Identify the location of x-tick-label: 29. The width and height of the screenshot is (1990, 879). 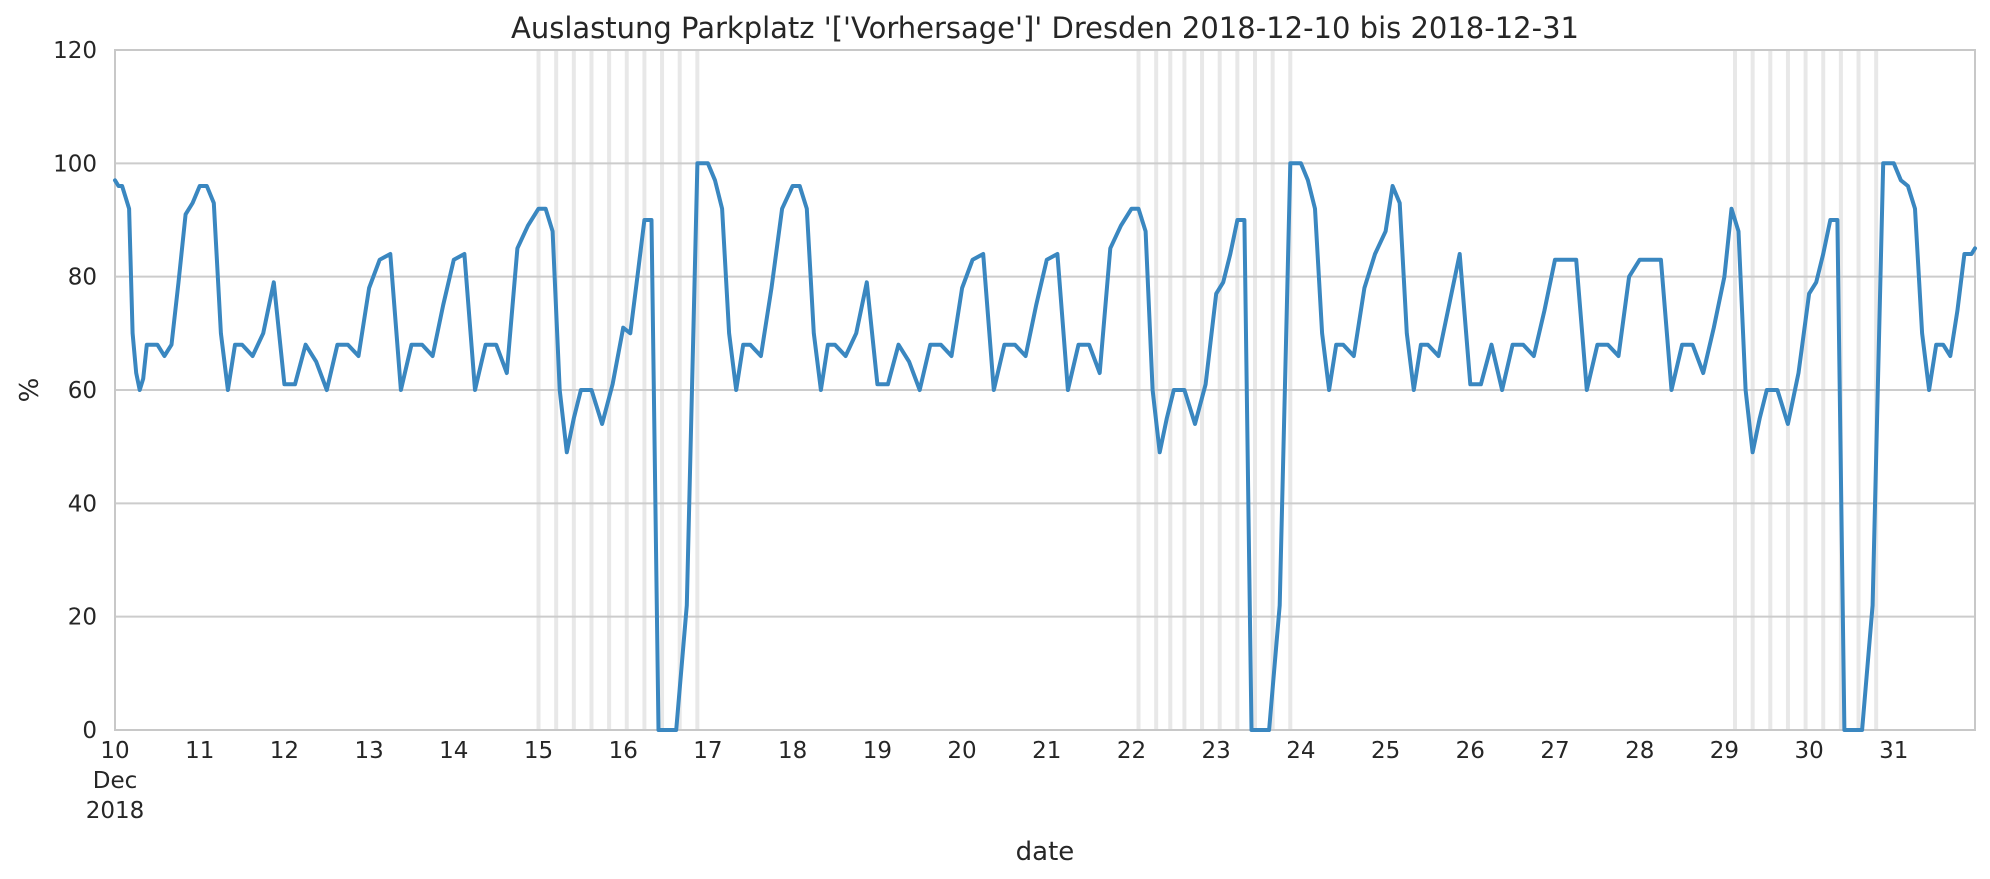
(1724, 751).